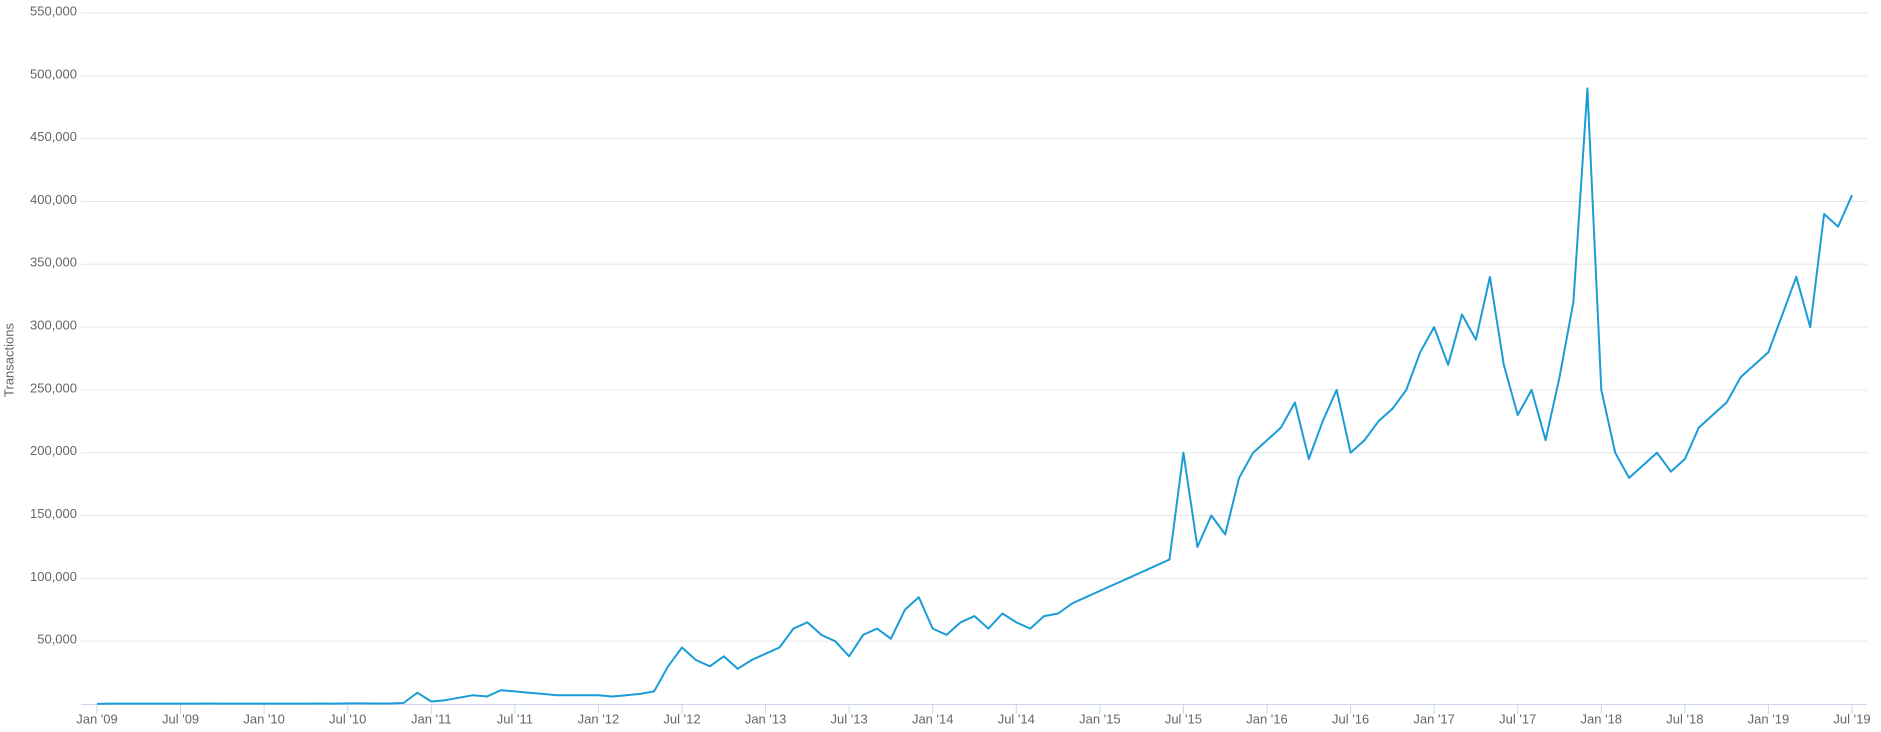 Image resolution: width=1881 pixels, height=732 pixels. What do you see at coordinates (53, 136) in the screenshot?
I see `y-tick-label: 450,000` at bounding box center [53, 136].